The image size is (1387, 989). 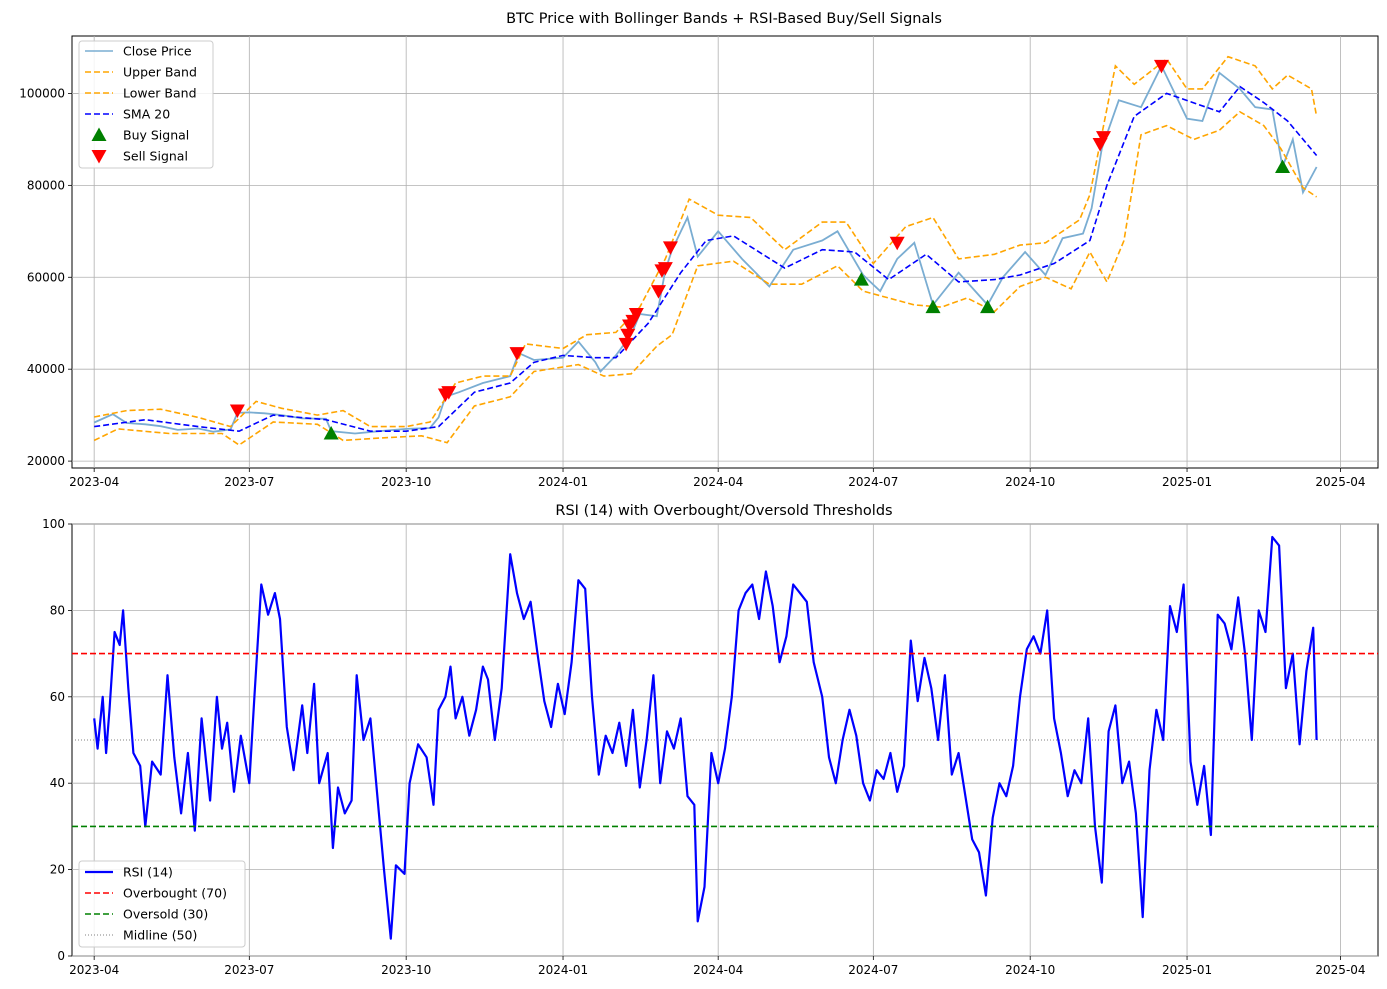 What do you see at coordinates (718, 970) in the screenshot?
I see `rsi-x-tick-label: 2024-04` at bounding box center [718, 970].